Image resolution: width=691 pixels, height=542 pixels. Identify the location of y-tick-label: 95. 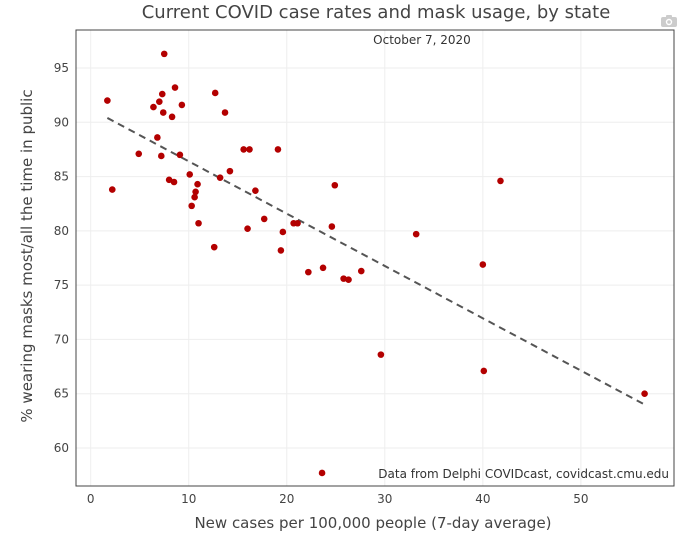
(61, 68).